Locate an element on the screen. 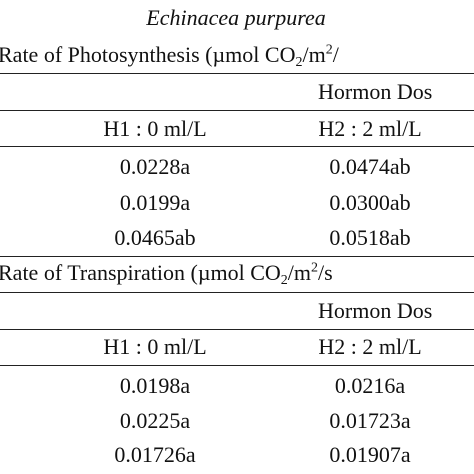 This screenshot has width=474, height=474. cell: 0.0199a is located at coordinates (155, 202).